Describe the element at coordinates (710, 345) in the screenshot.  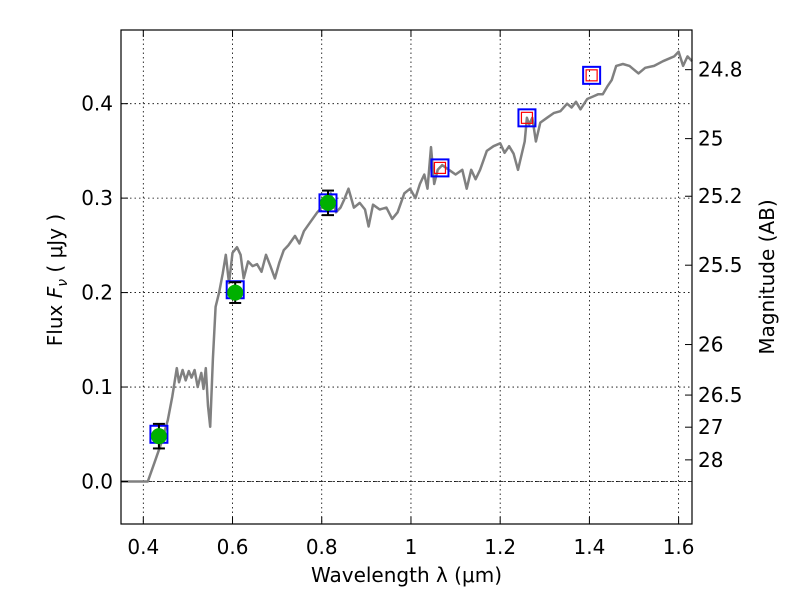
I see `right-tick-label: 26` at that location.